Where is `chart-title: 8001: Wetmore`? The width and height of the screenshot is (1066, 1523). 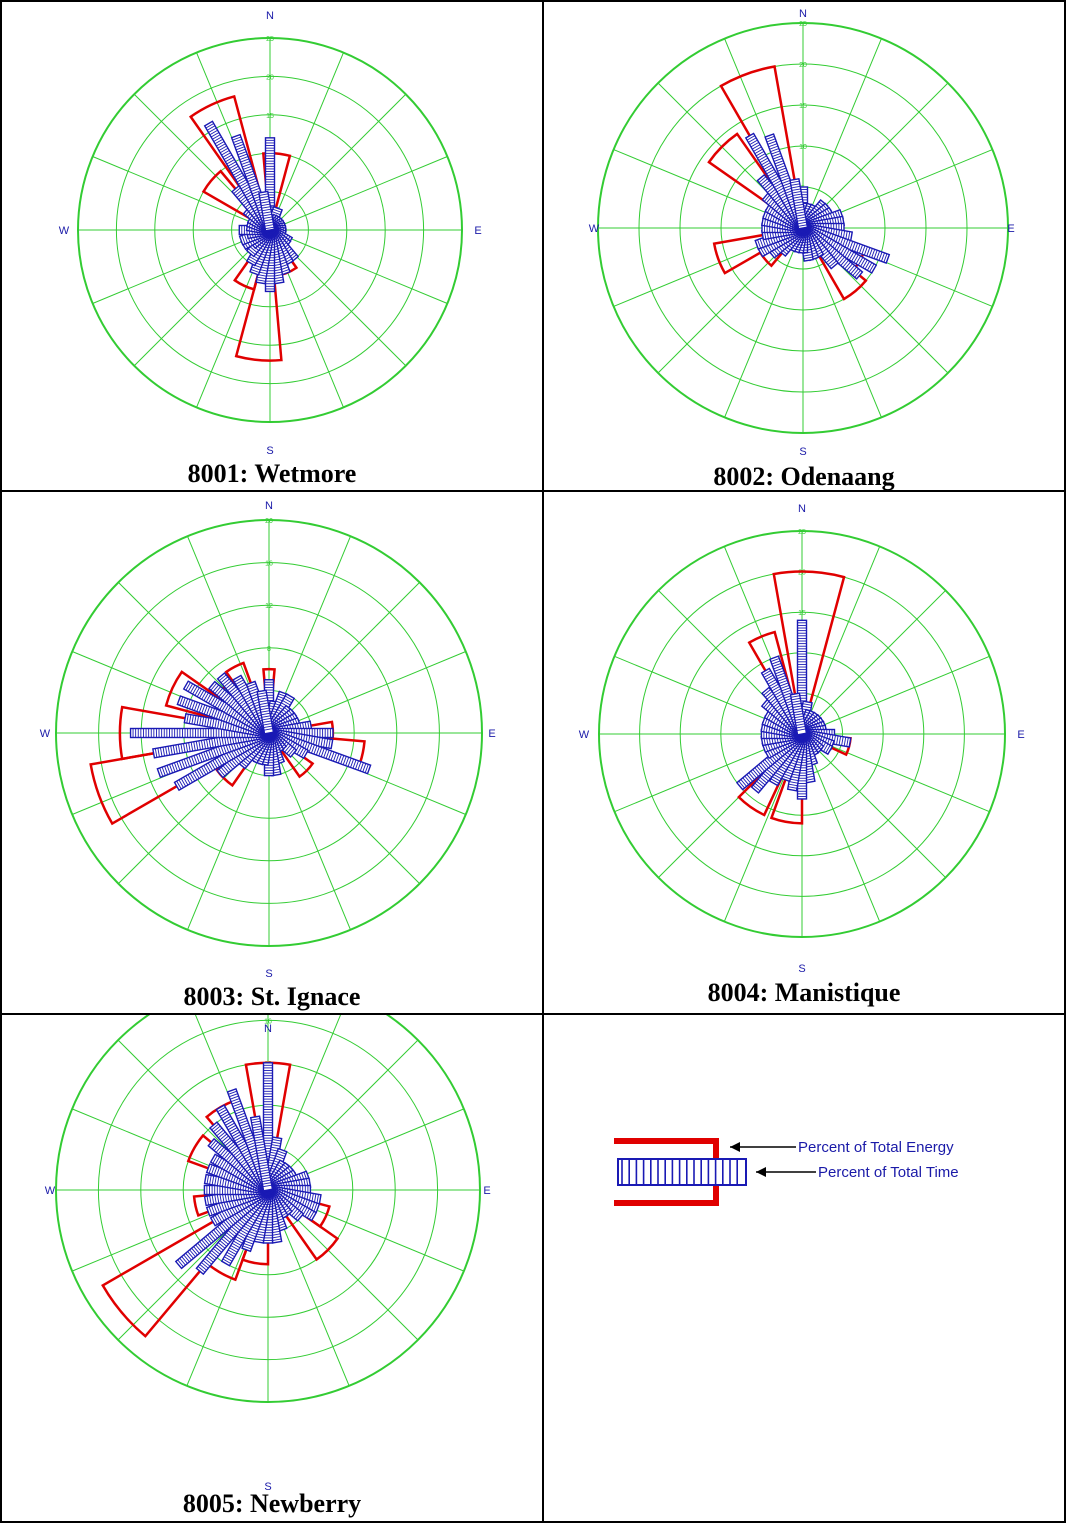
chart-title: 8001: Wetmore is located at coordinates (272, 473).